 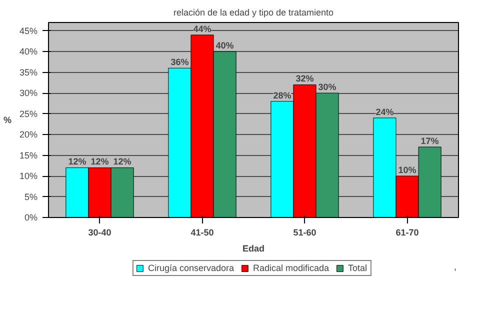 What do you see at coordinates (28, 176) in the screenshot?
I see `y-tick-label: 10%` at bounding box center [28, 176].